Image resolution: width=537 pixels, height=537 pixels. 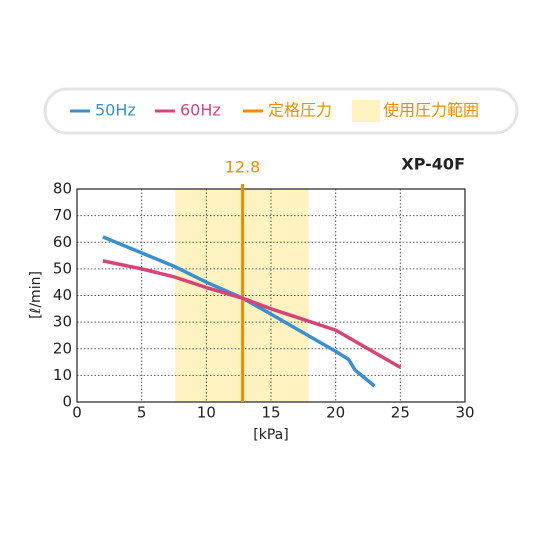 What do you see at coordinates (431, 110) in the screenshot?
I see `legend-label: 使用圧力範囲` at bounding box center [431, 110].